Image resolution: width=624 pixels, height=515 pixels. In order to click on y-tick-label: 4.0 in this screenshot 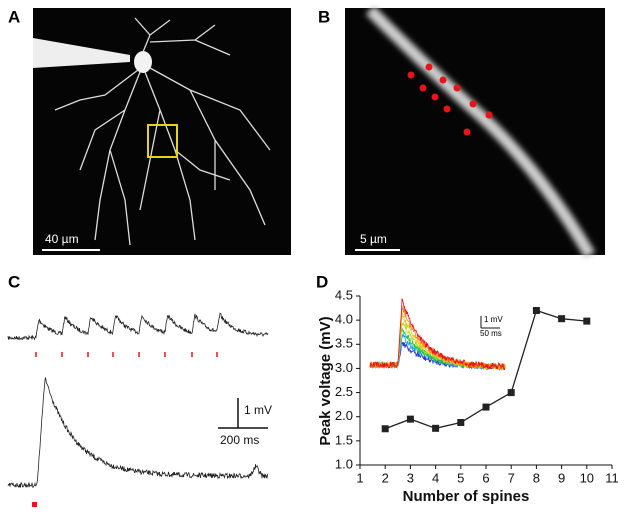, I will do `click(344, 319)`.